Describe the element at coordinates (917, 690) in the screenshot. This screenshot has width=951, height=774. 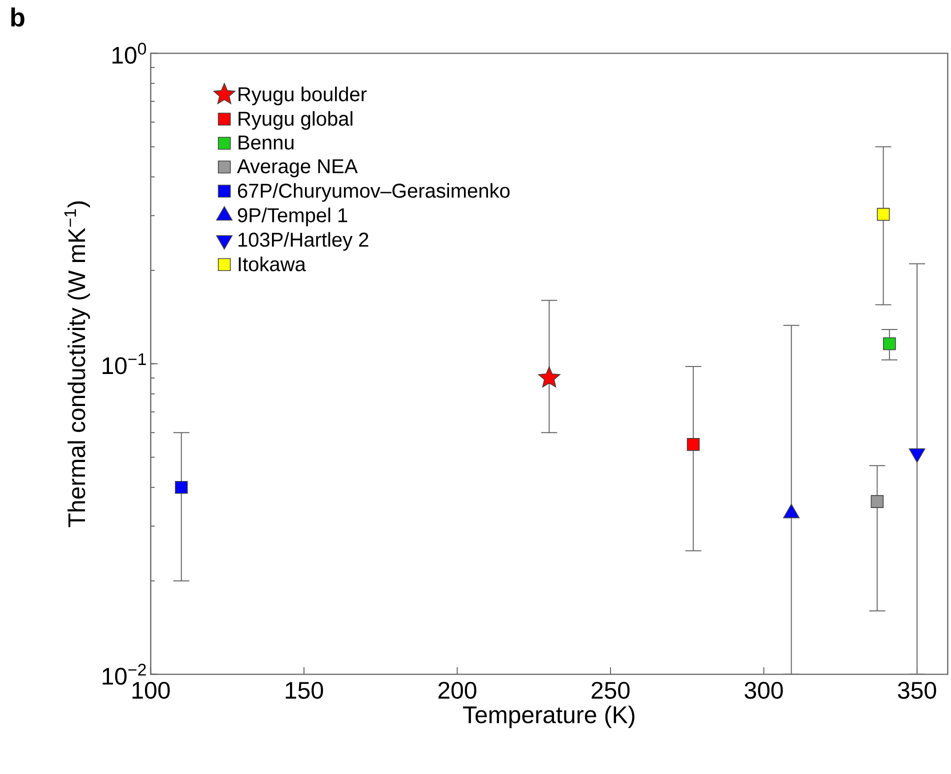
I see `x-tick-label: 350` at that location.